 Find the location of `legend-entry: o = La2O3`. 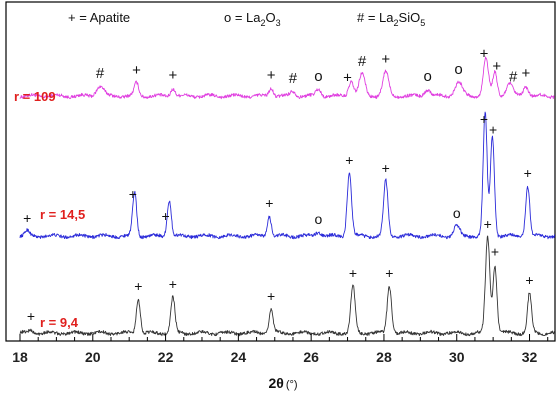

legend-entry: o = La2O3 is located at coordinates (252, 19).